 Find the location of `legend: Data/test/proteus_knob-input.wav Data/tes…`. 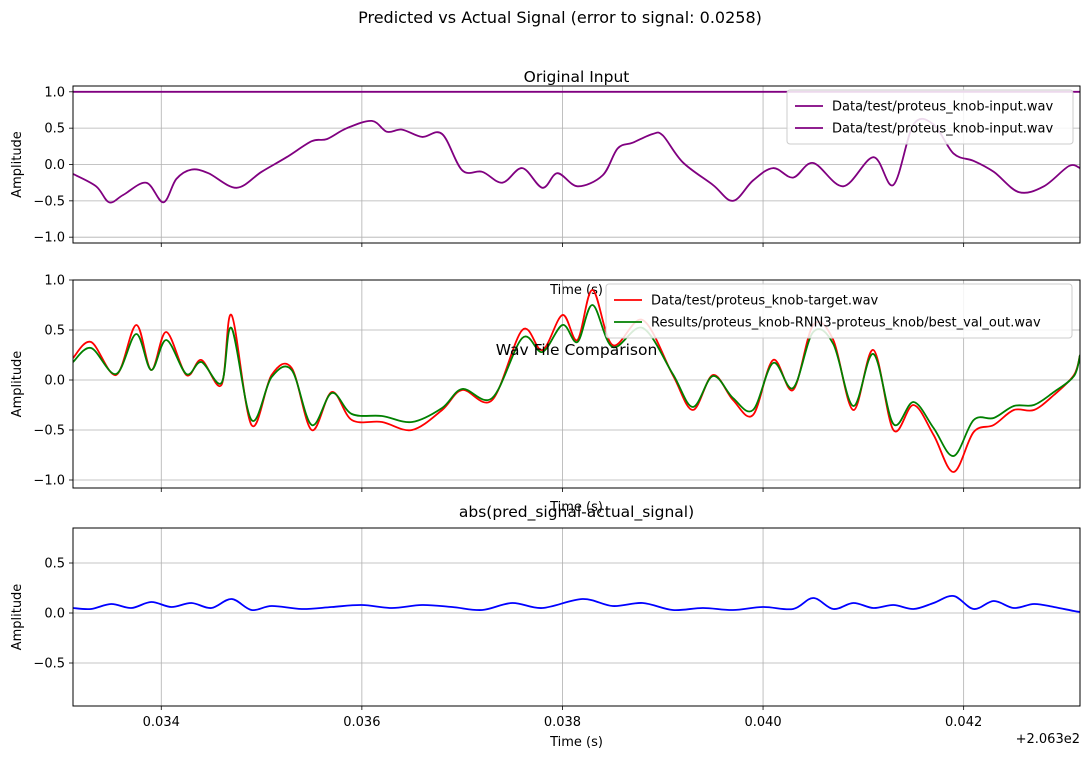

legend: Data/test/proteus_knob-input.wav Data/tes… is located at coordinates (930, 117).